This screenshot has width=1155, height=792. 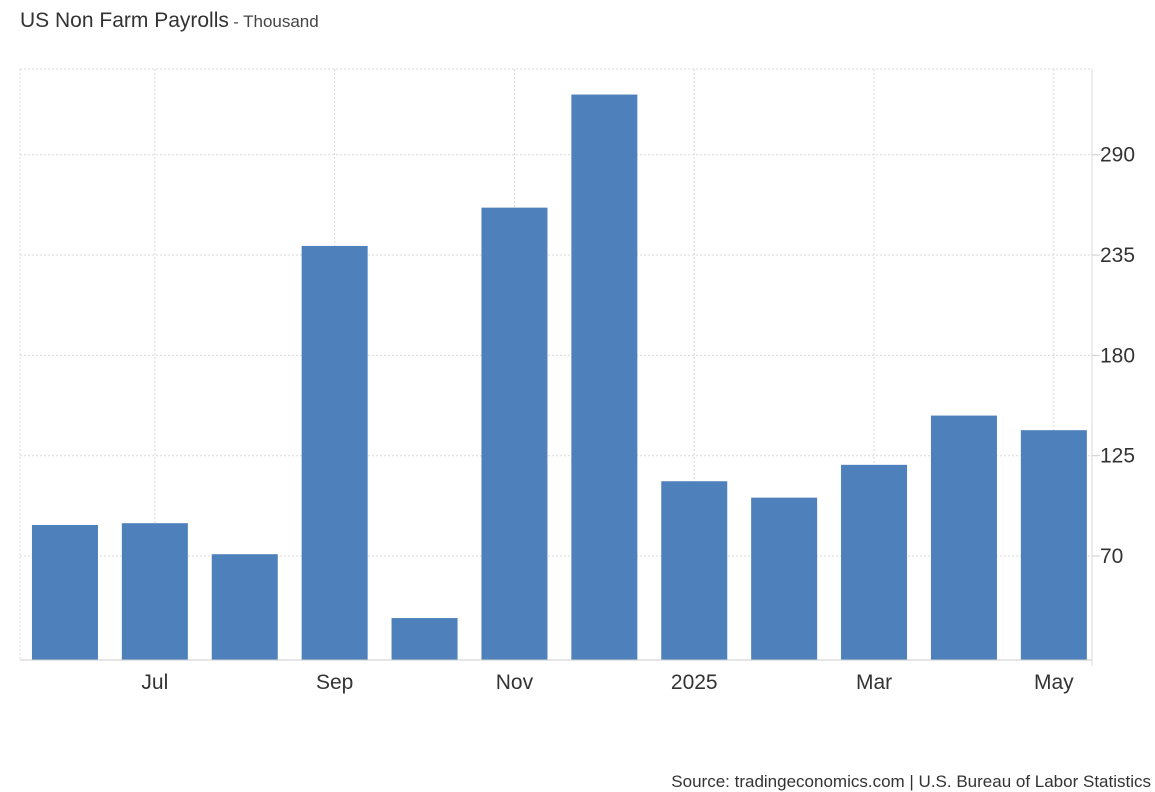 What do you see at coordinates (334, 682) in the screenshot?
I see `x-tick-label: Sep` at bounding box center [334, 682].